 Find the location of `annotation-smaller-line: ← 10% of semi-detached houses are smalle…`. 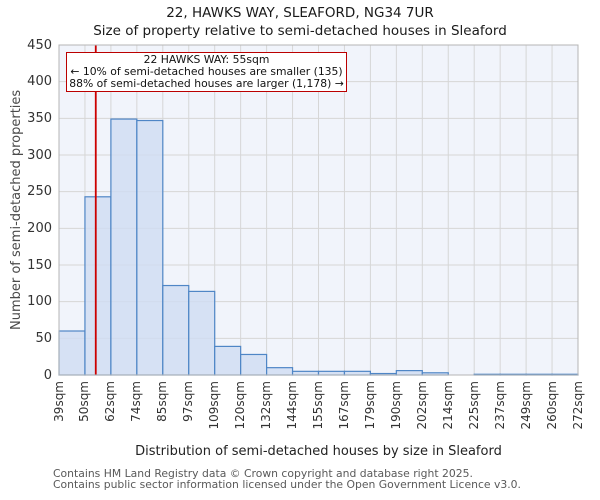

annotation-smaller-line: ← 10% of semi-detached houses are smalle… is located at coordinates (206, 71).